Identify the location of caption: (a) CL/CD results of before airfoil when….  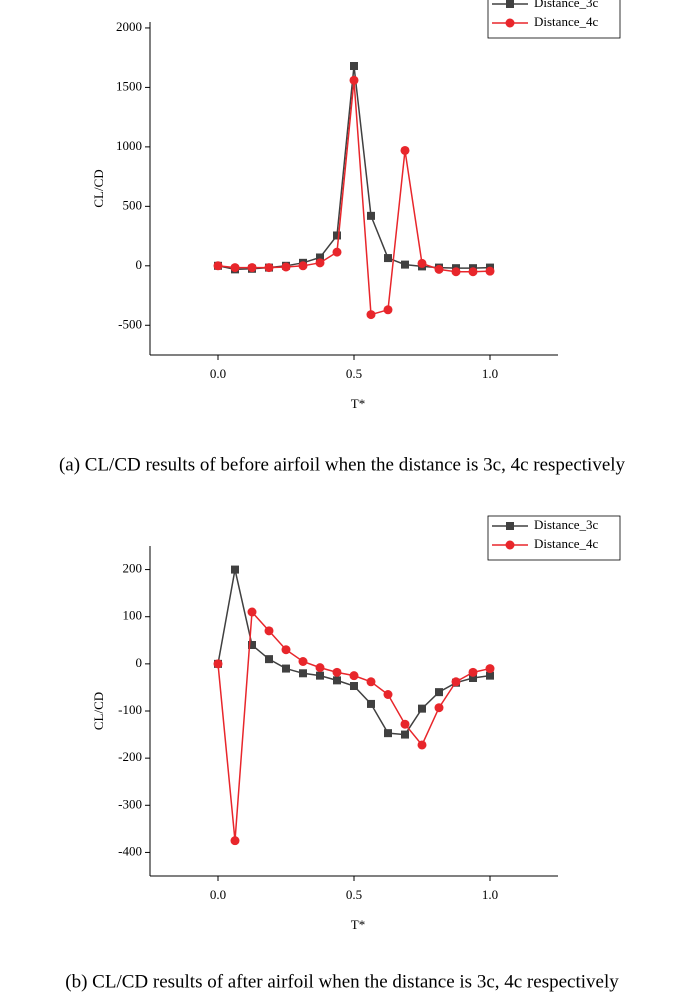
(342, 464).